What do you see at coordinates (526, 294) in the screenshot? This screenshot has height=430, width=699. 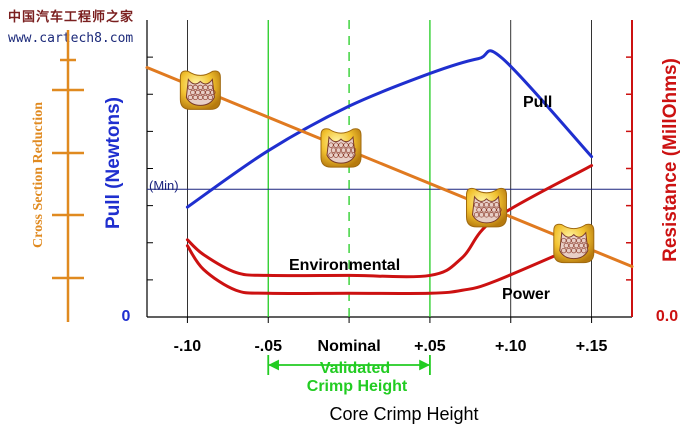 I see `series-label-power: Power` at bounding box center [526, 294].